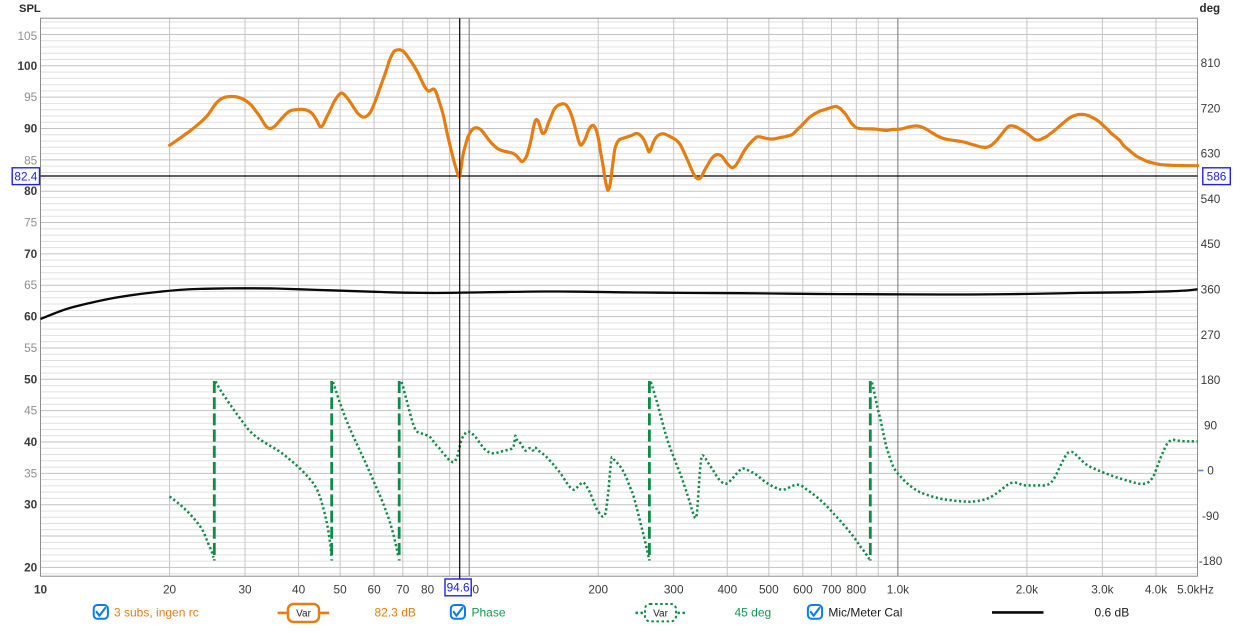 The height and width of the screenshot is (633, 1249). What do you see at coordinates (28, 66) in the screenshot?
I see `svg-text: 100` at bounding box center [28, 66].